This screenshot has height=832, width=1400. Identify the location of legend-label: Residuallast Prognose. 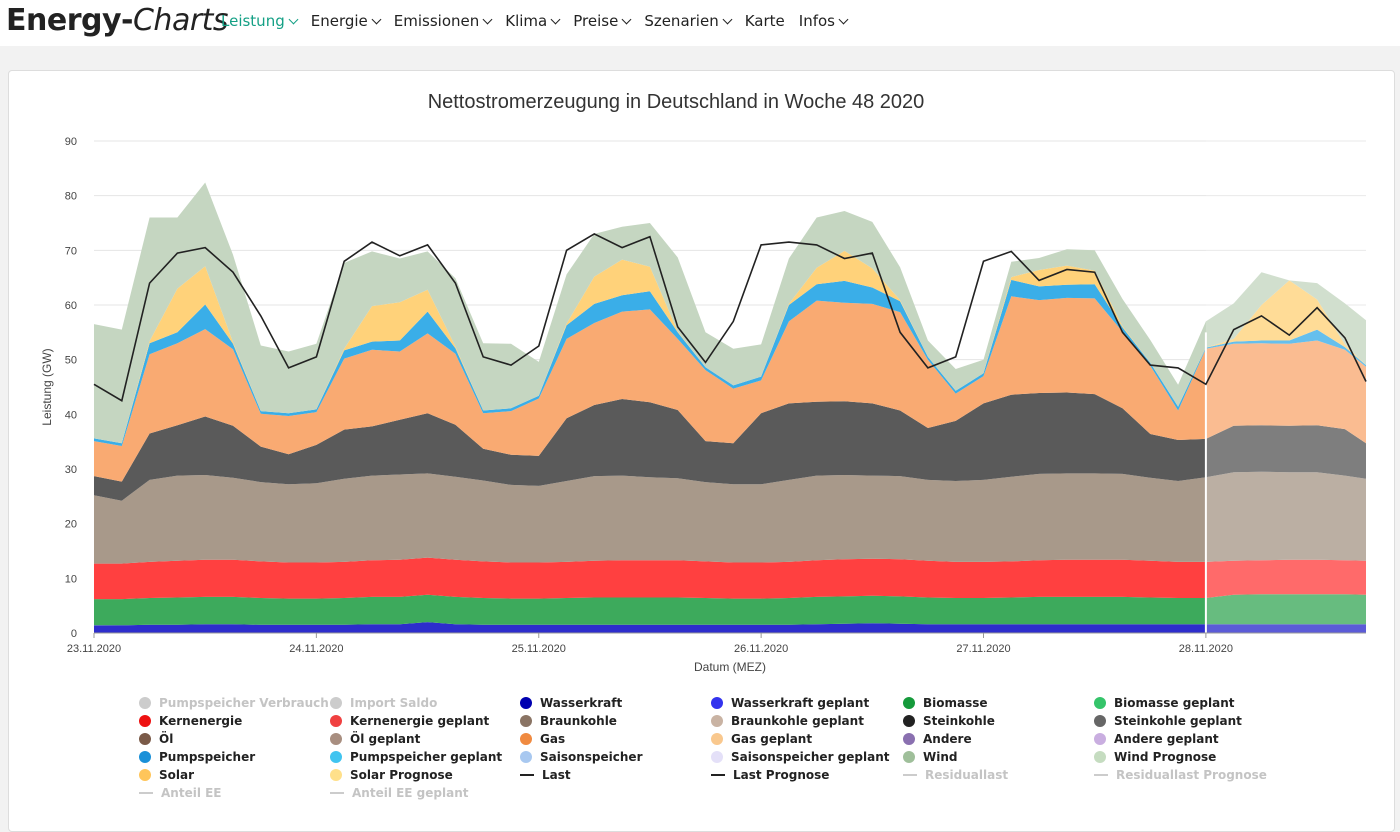
(1191, 775).